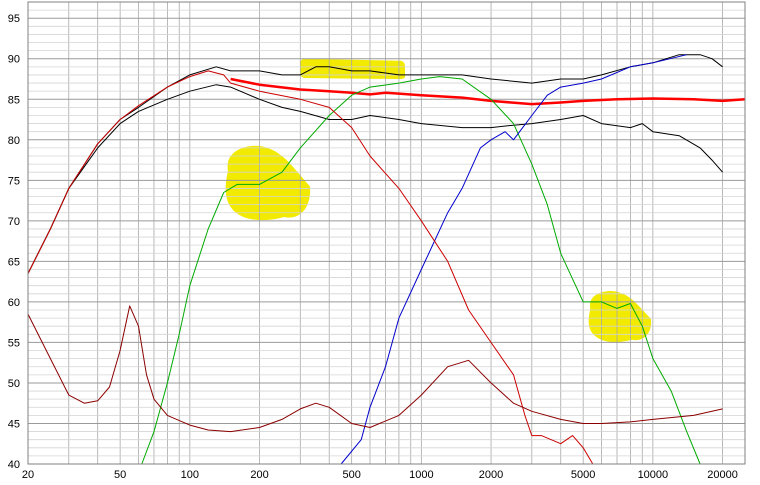  What do you see at coordinates (14, 141) in the screenshot?
I see `y-tick-label: 80` at bounding box center [14, 141].